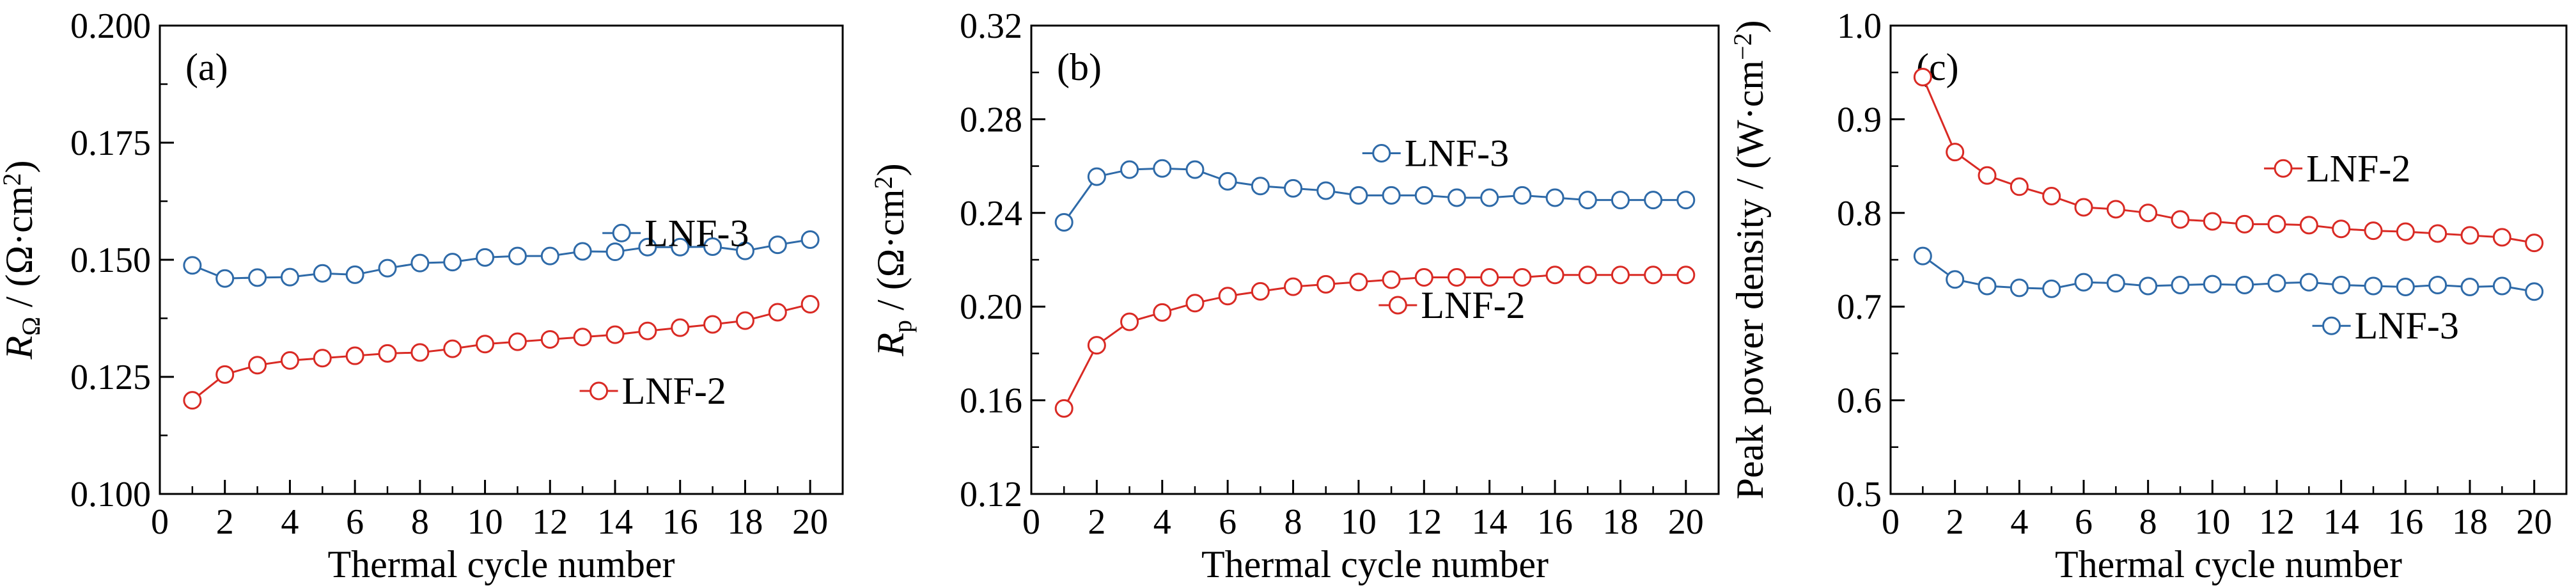  I want to click on x-tick-label: 0, so click(1891, 522).